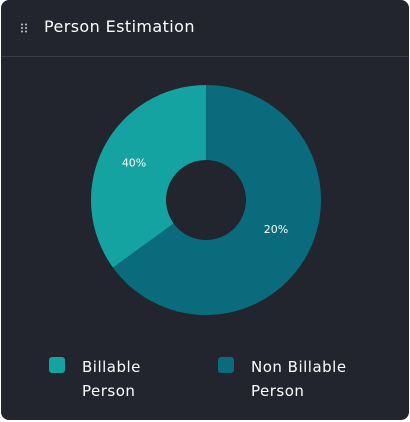  What do you see at coordinates (276, 229) in the screenshot?
I see `data-label-non-billable: 20%` at bounding box center [276, 229].